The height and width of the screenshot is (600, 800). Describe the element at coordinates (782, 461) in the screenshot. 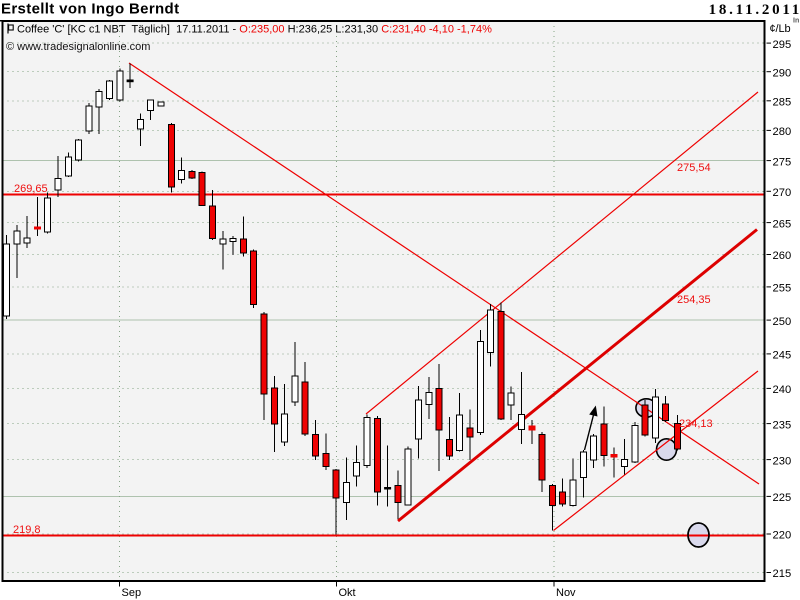

I see `svg-text: 230` at that location.